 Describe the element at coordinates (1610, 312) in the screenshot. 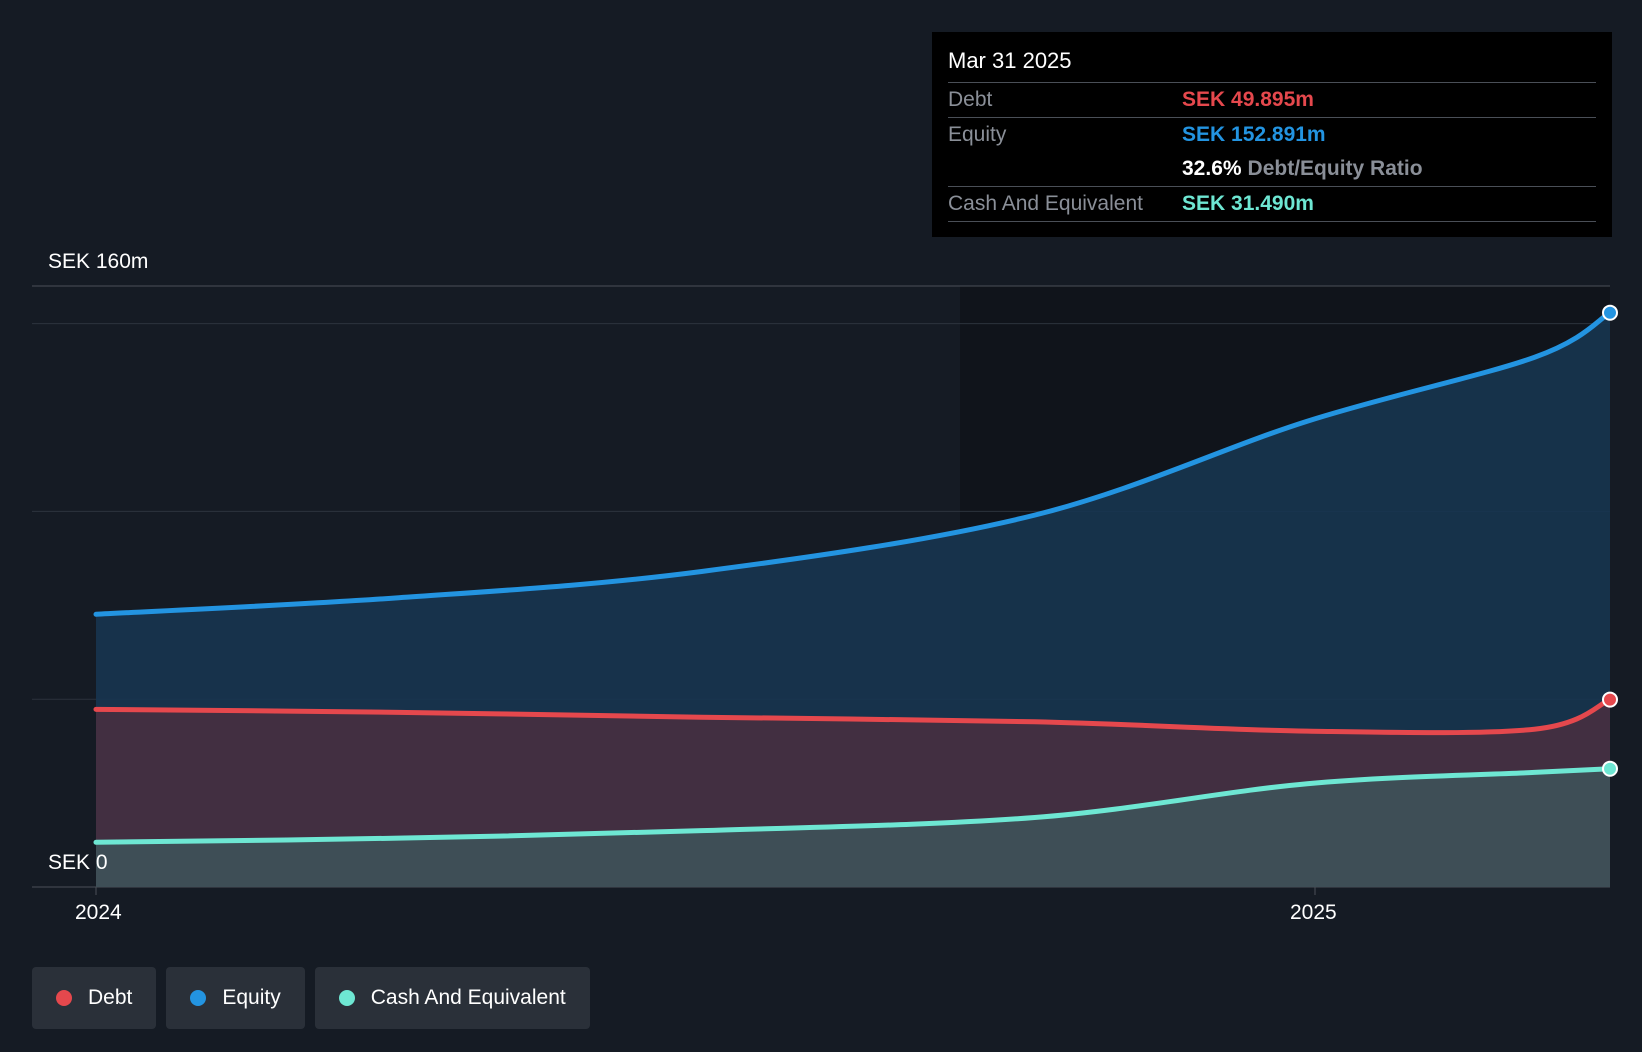

I see `equity-end-marker` at that location.